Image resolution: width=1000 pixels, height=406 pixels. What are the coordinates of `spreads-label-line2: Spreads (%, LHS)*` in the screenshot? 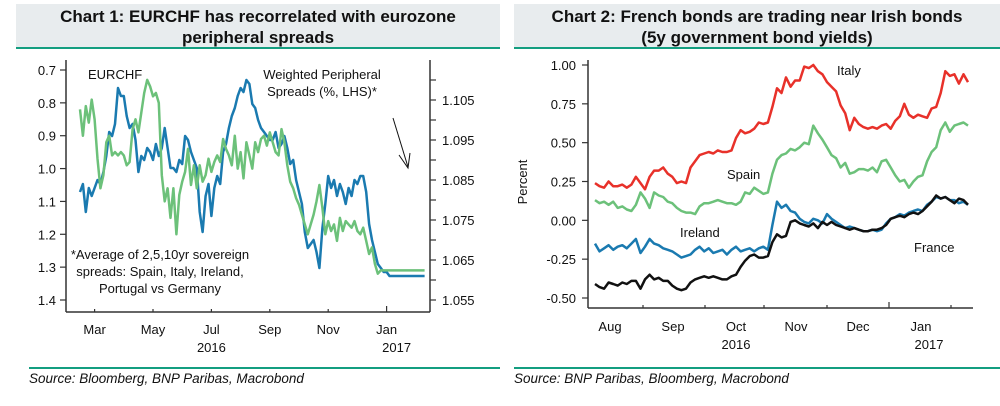 It's located at (322, 91).